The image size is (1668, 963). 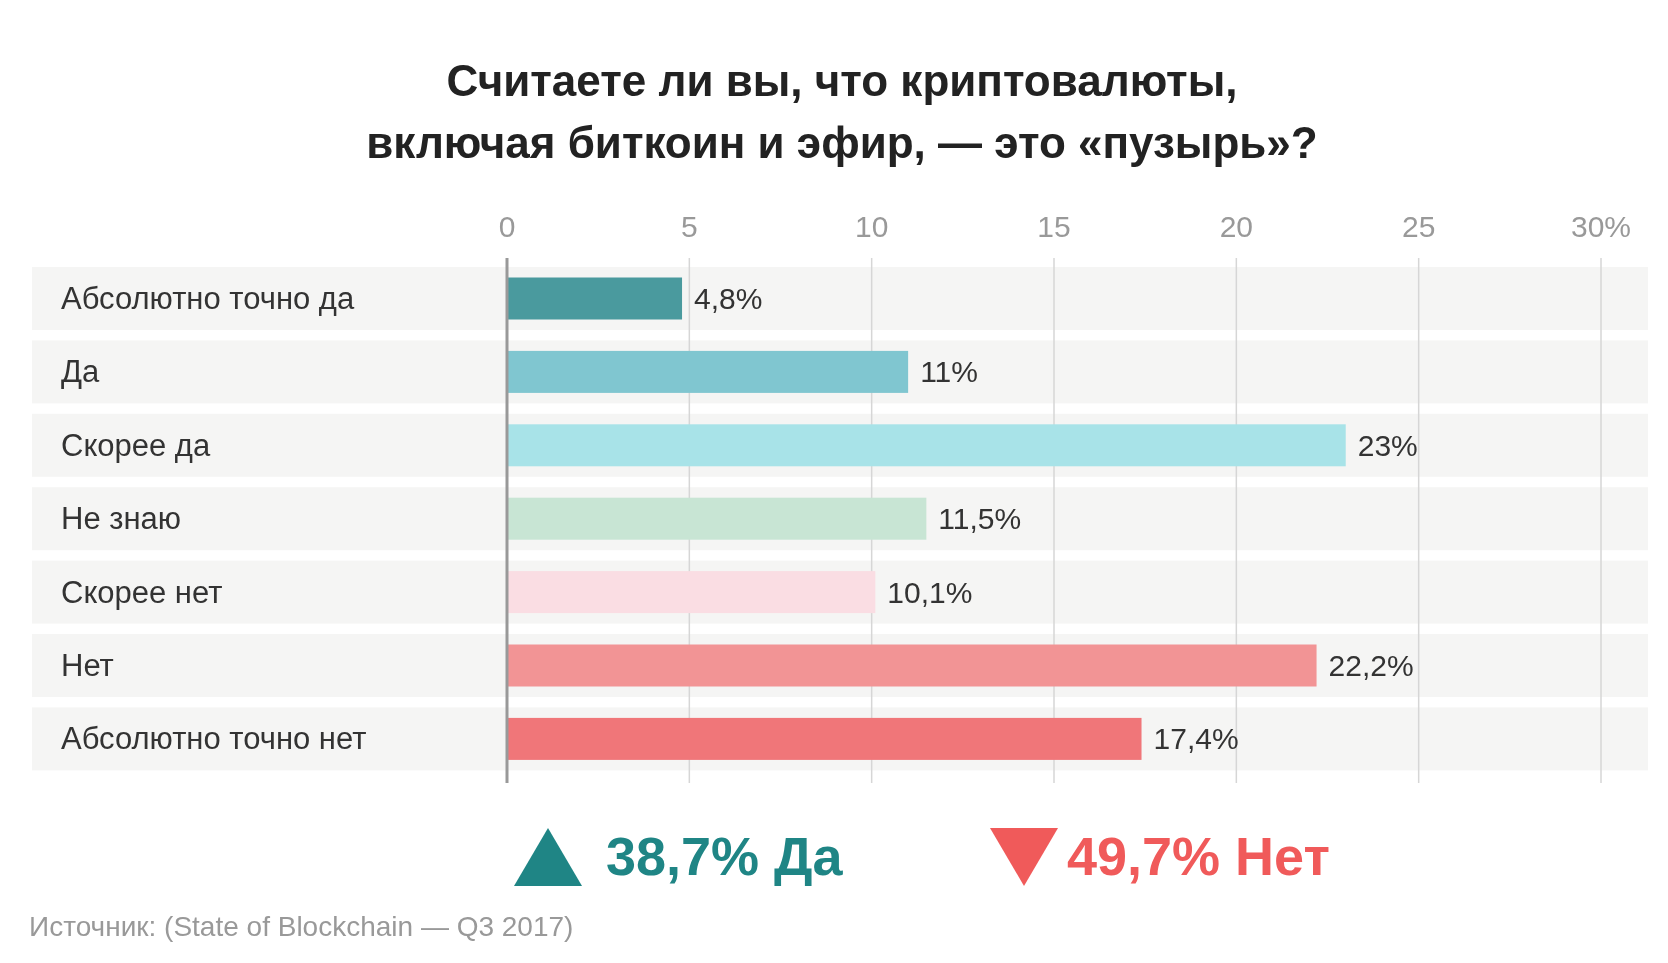 I want to click on y-tick-label: Абсолютно точно нет, so click(x=214, y=739).